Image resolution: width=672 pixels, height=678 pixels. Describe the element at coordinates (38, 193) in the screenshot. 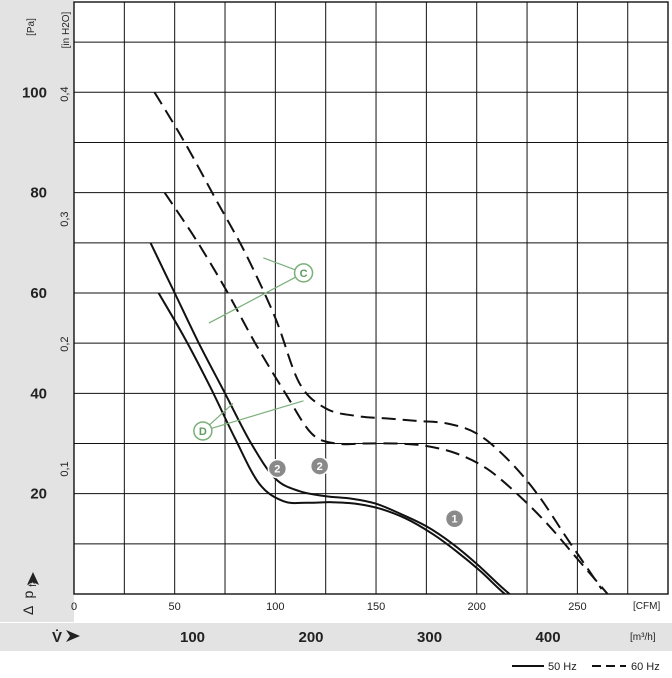

I see `pa-tick-label: 80` at that location.